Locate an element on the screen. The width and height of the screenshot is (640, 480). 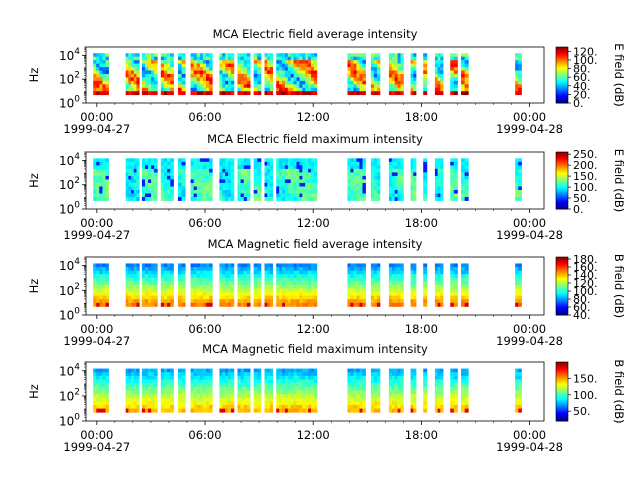
chart-title: MCA Electric field maximum intensity is located at coordinates (315, 139).